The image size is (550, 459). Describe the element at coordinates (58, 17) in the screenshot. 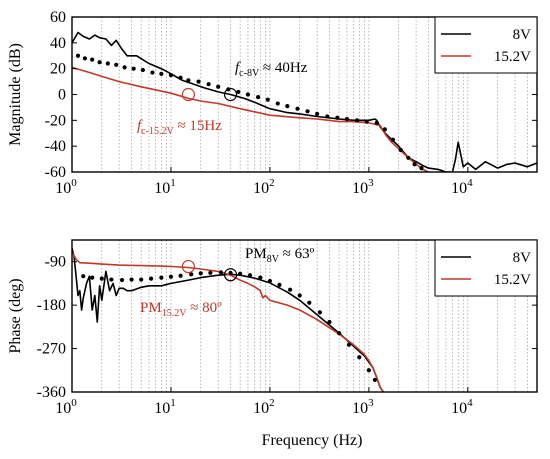

I see `y-tick-label: 60` at that location.